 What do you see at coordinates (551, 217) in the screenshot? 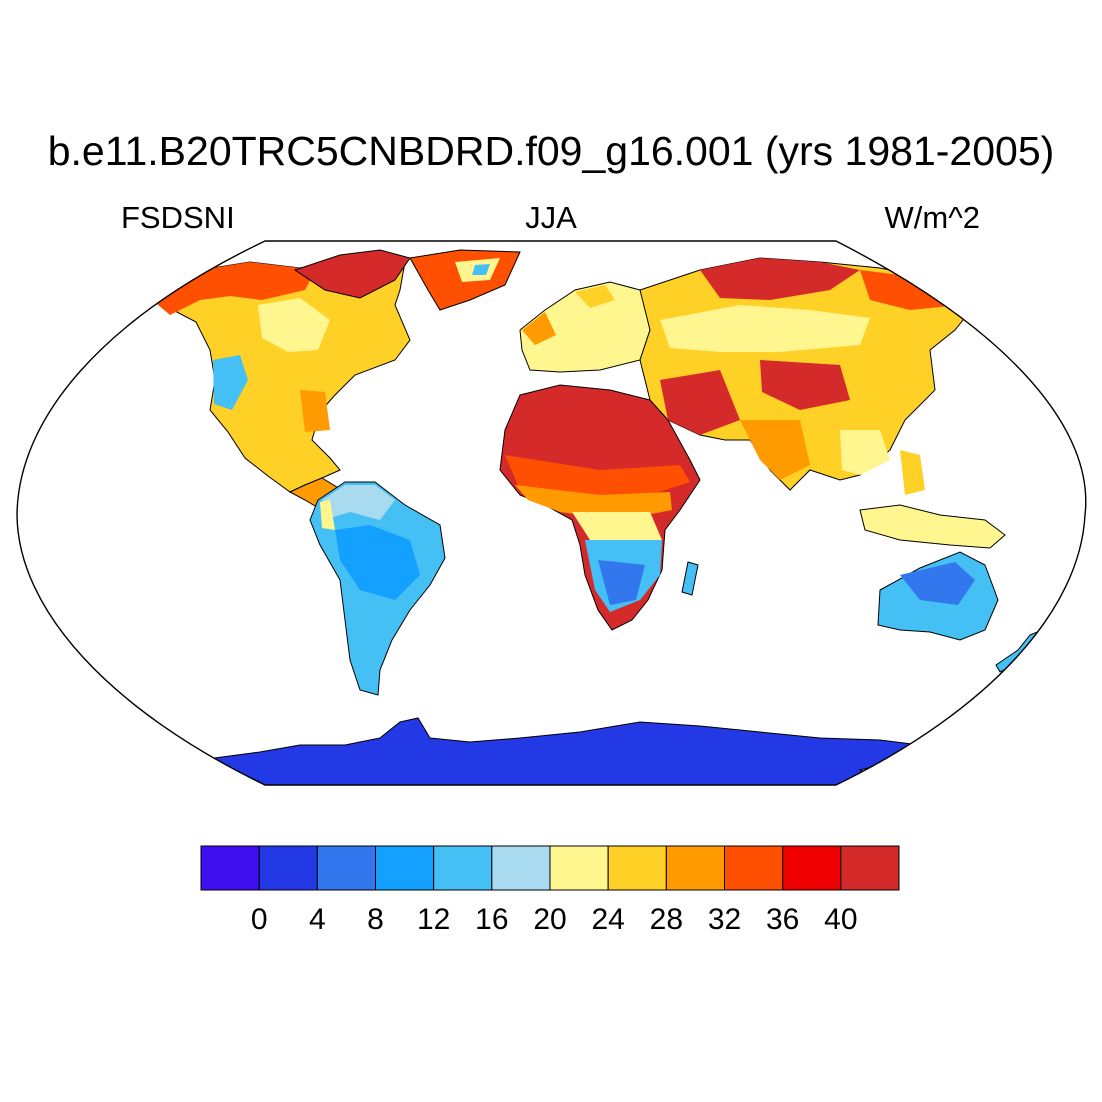
I see `season-label: JJA` at bounding box center [551, 217].